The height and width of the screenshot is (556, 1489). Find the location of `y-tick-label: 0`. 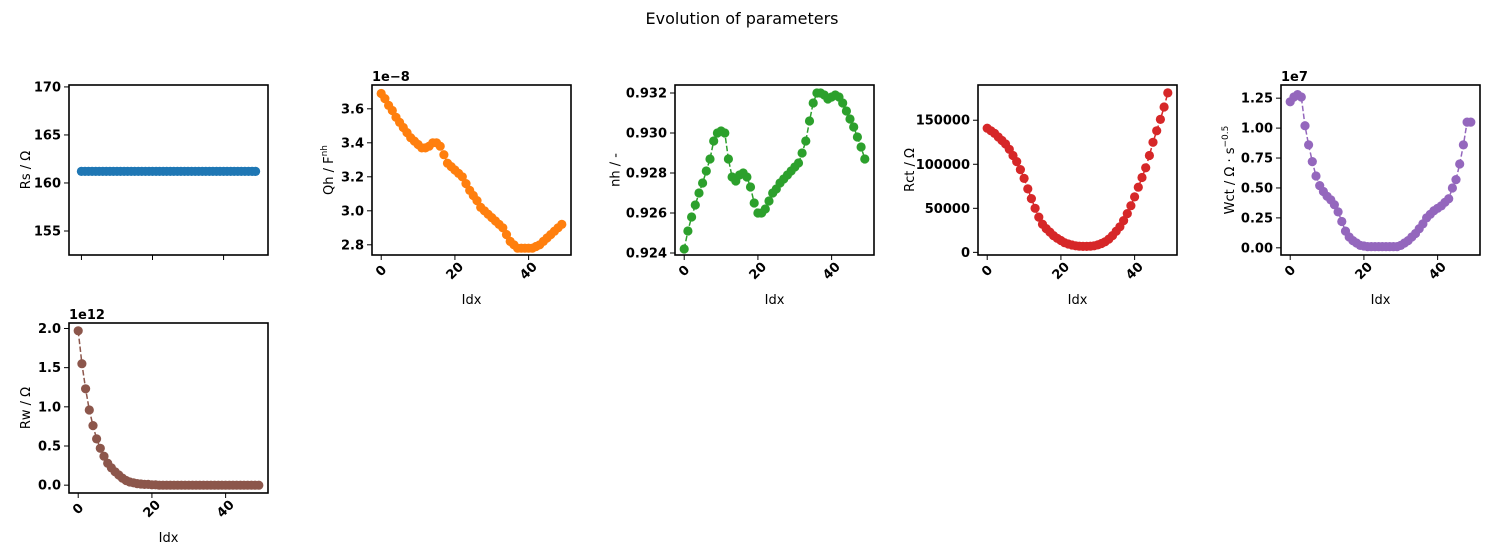

y-tick-label: 0 is located at coordinates (965, 253).